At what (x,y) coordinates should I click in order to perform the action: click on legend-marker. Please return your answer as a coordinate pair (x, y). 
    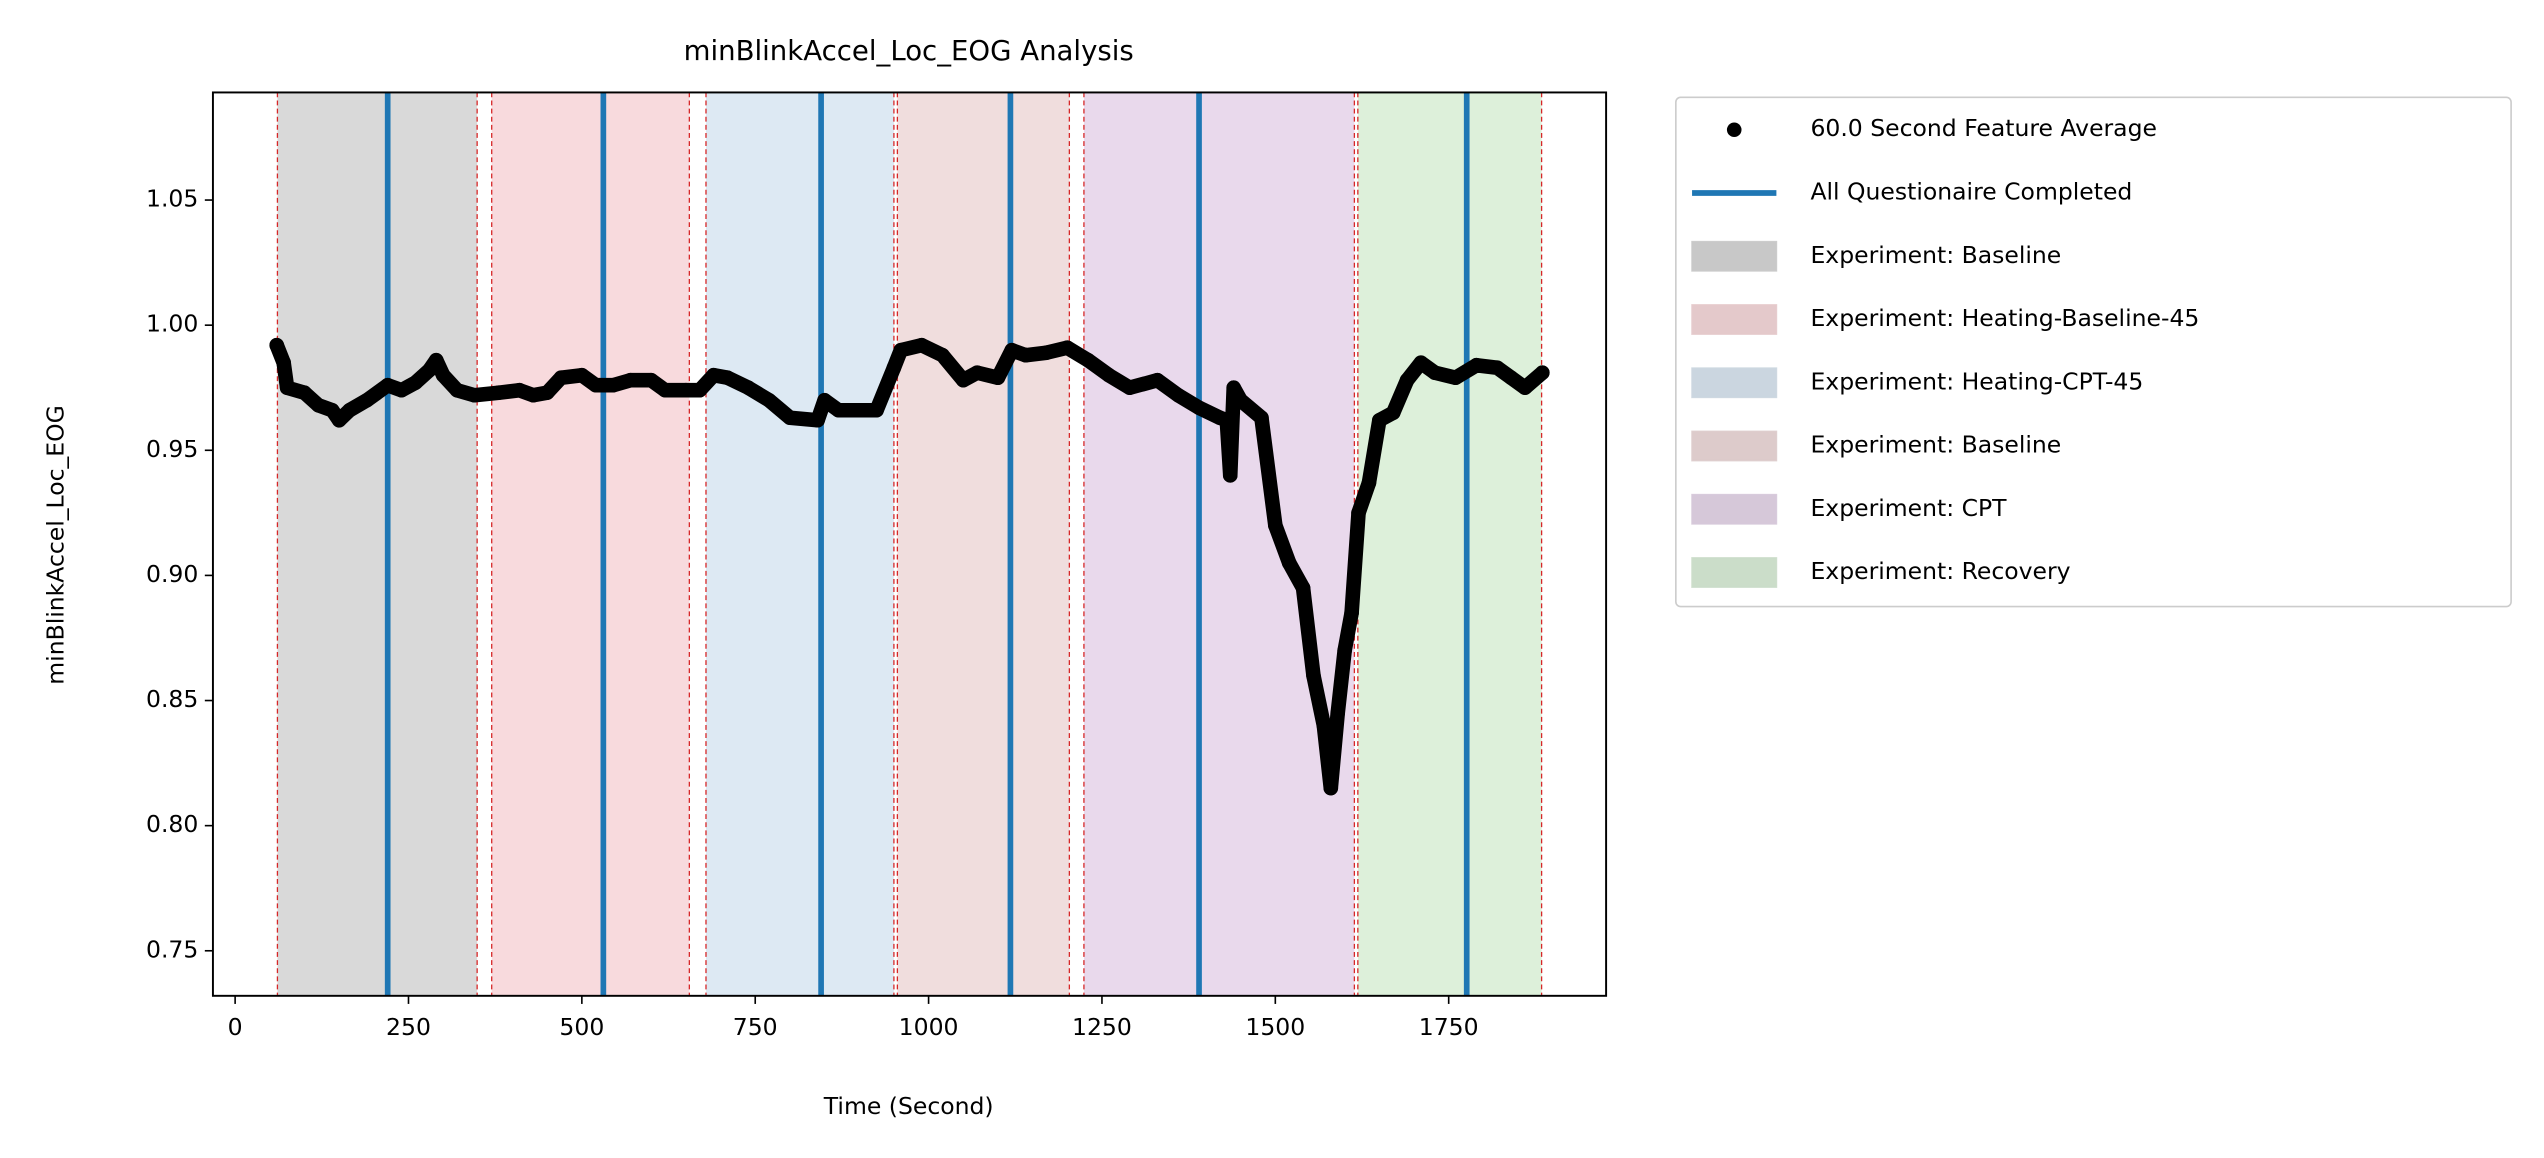
    Looking at the image, I should click on (1734, 130).